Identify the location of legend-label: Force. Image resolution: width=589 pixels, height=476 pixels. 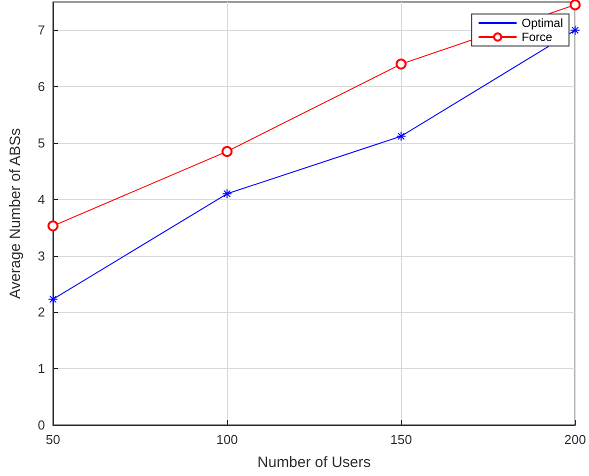
(537, 37).